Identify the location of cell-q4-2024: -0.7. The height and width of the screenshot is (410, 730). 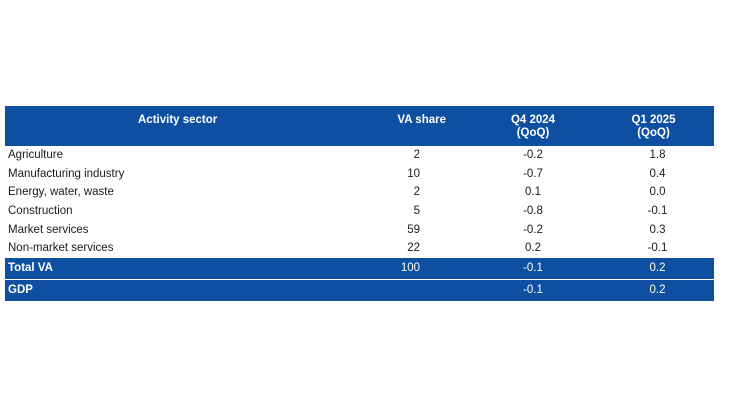
(533, 173).